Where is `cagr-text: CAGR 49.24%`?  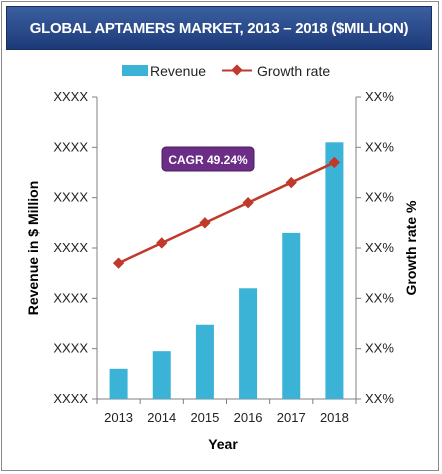 cagr-text: CAGR 49.24% is located at coordinates (208, 160).